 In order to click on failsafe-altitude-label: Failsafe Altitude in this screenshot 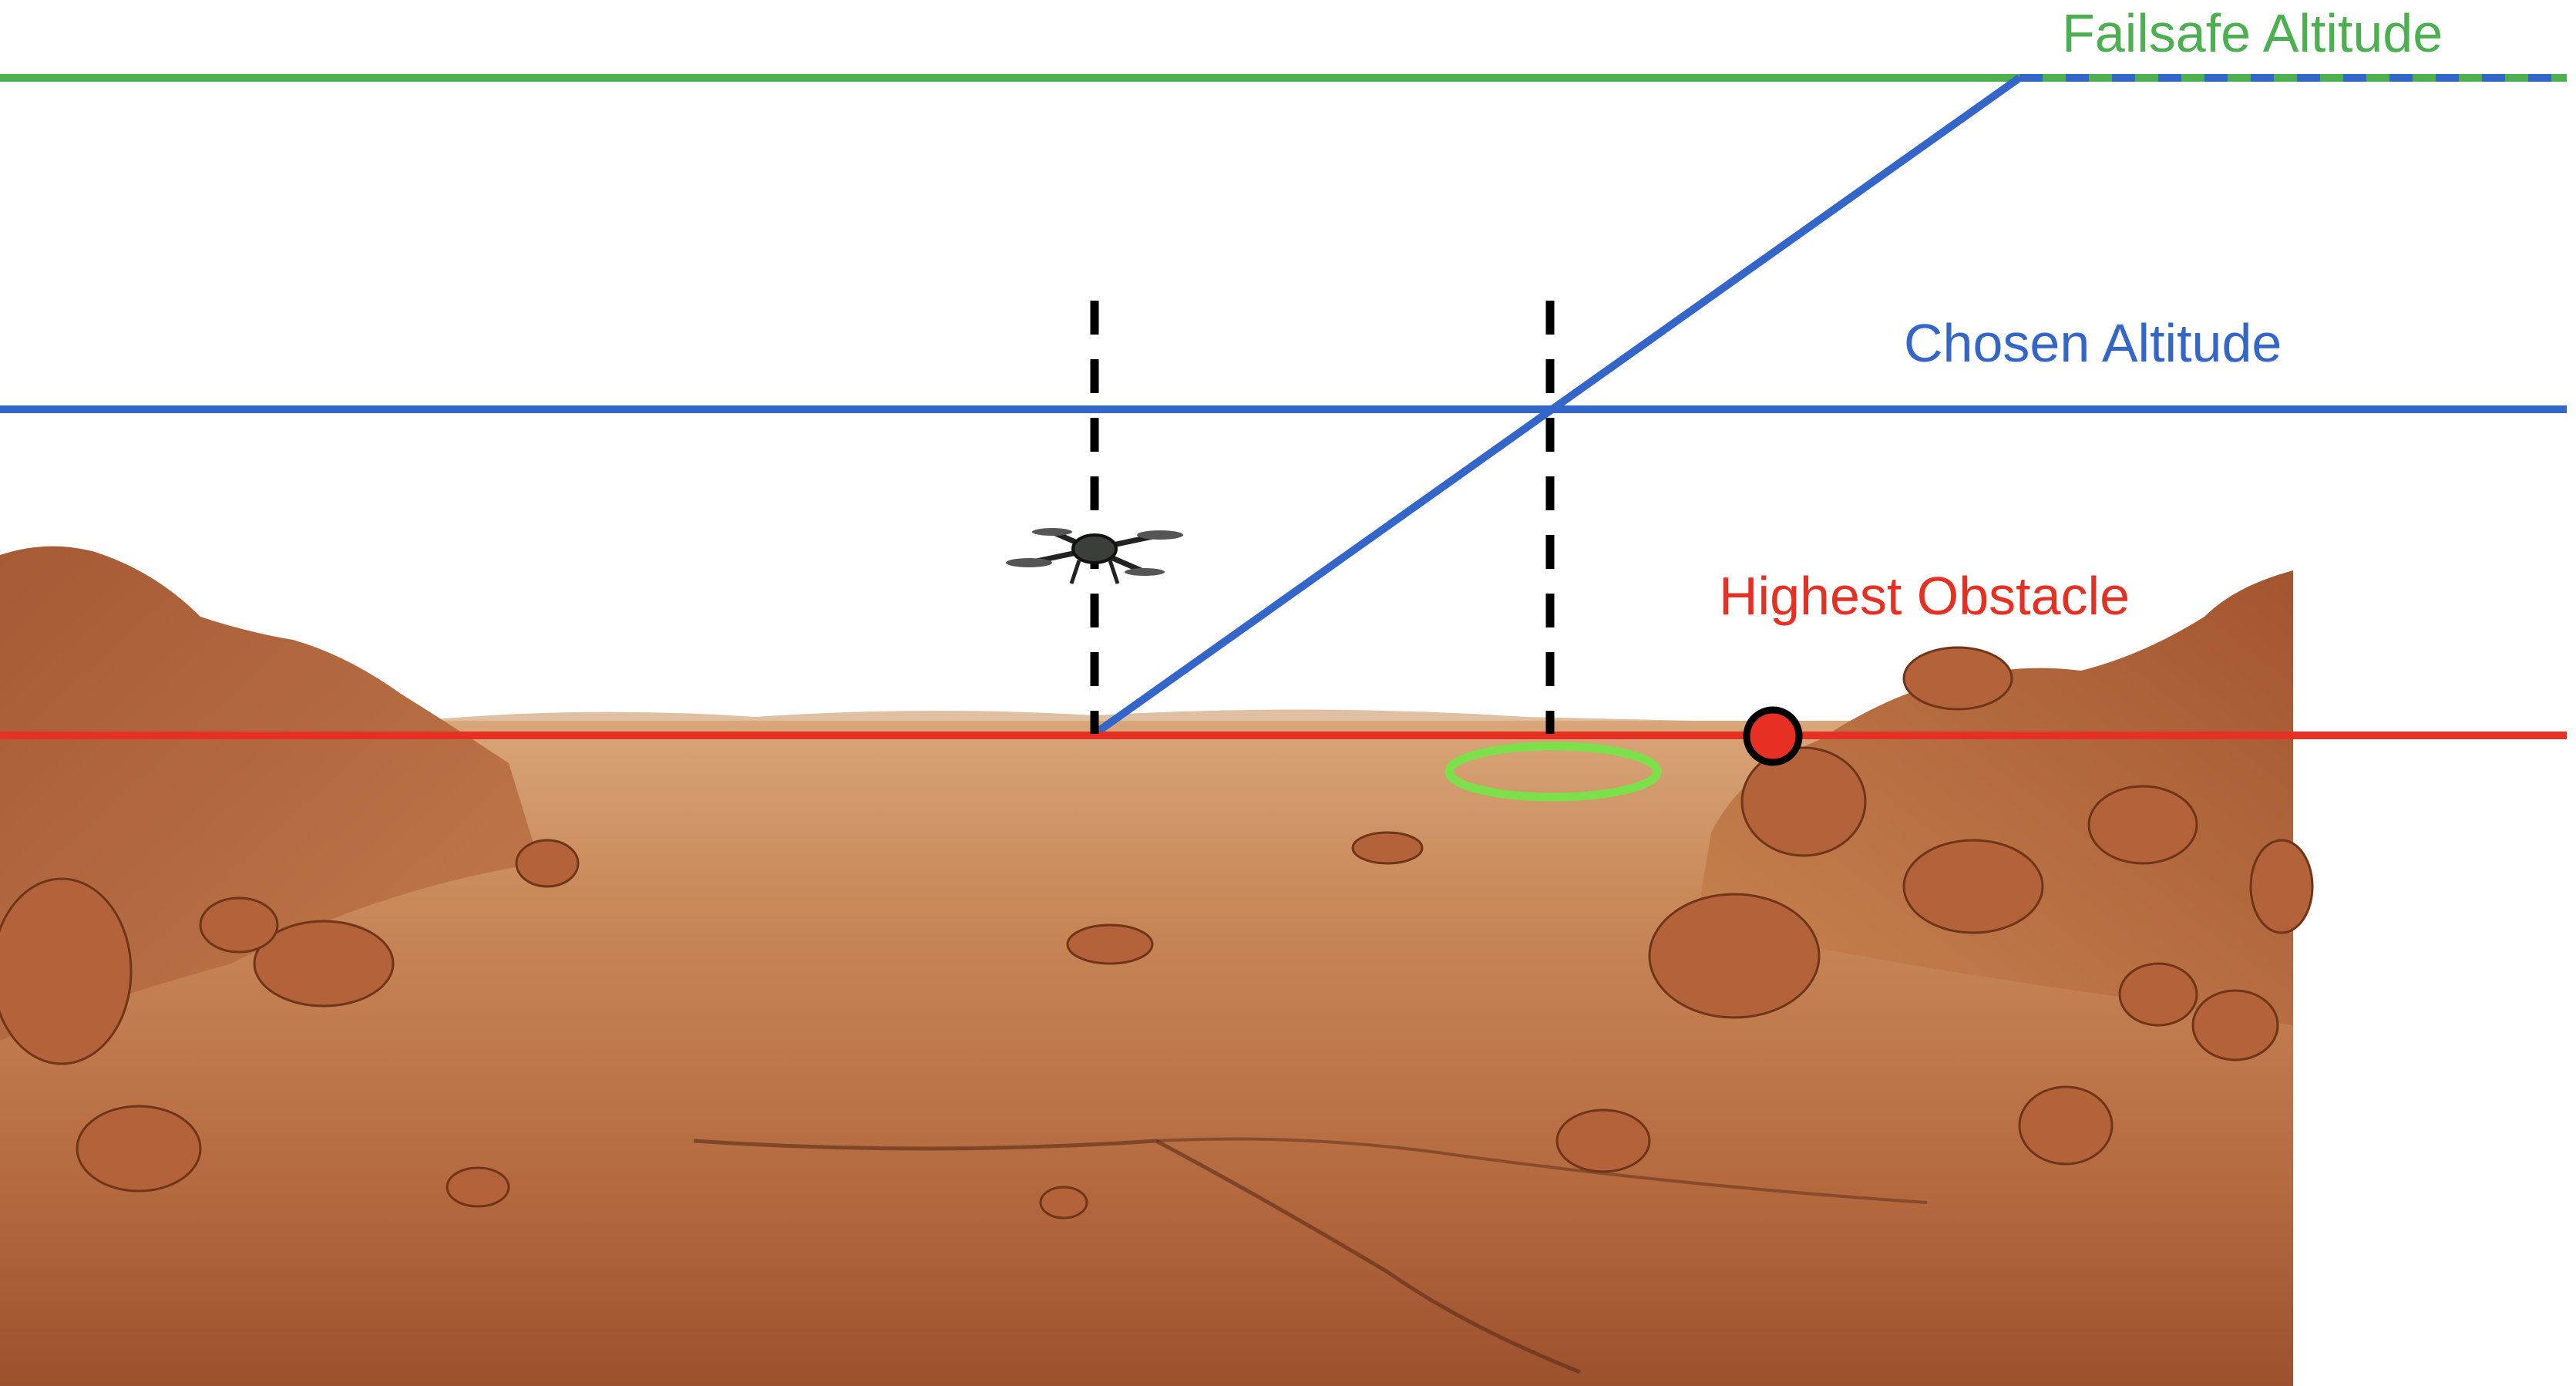, I will do `click(2252, 33)`.